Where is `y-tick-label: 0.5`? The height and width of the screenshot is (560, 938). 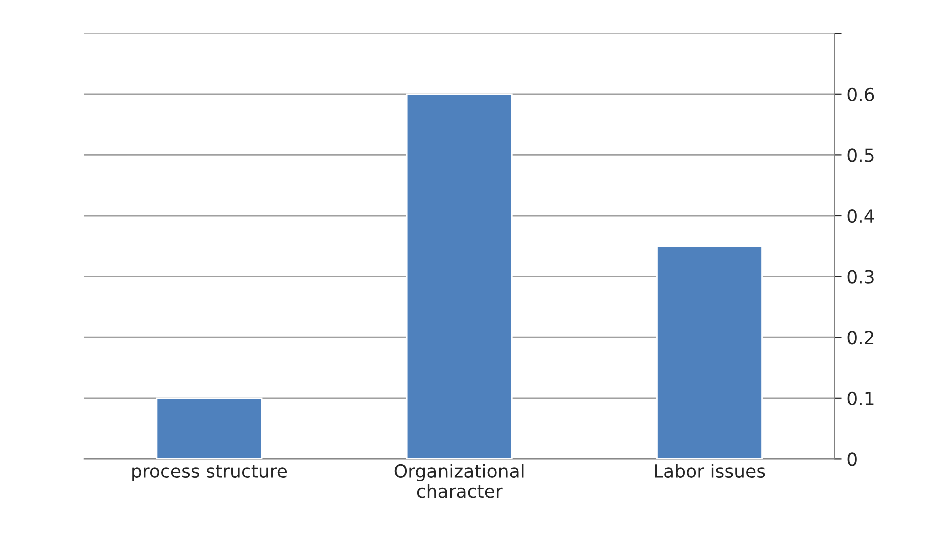 y-tick-label: 0.5 is located at coordinates (861, 155).